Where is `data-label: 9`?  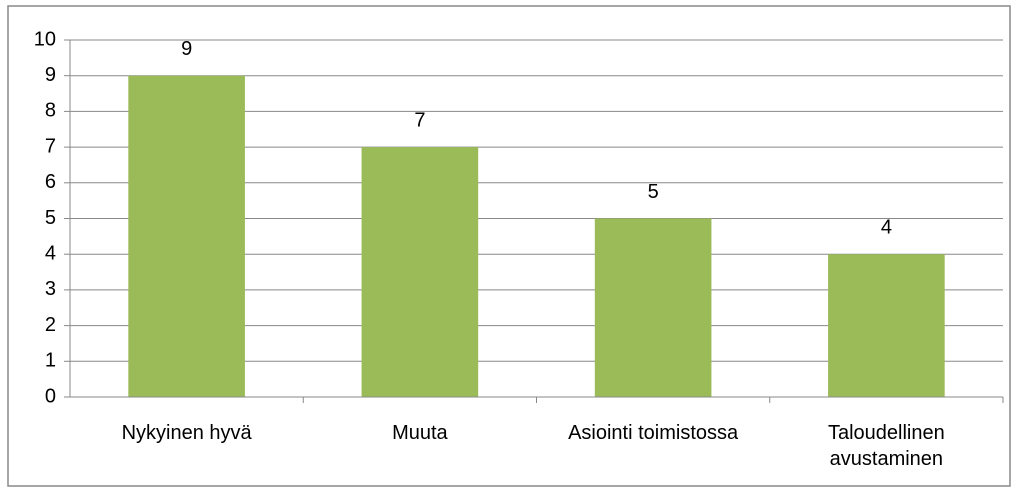 data-label: 9 is located at coordinates (186, 49).